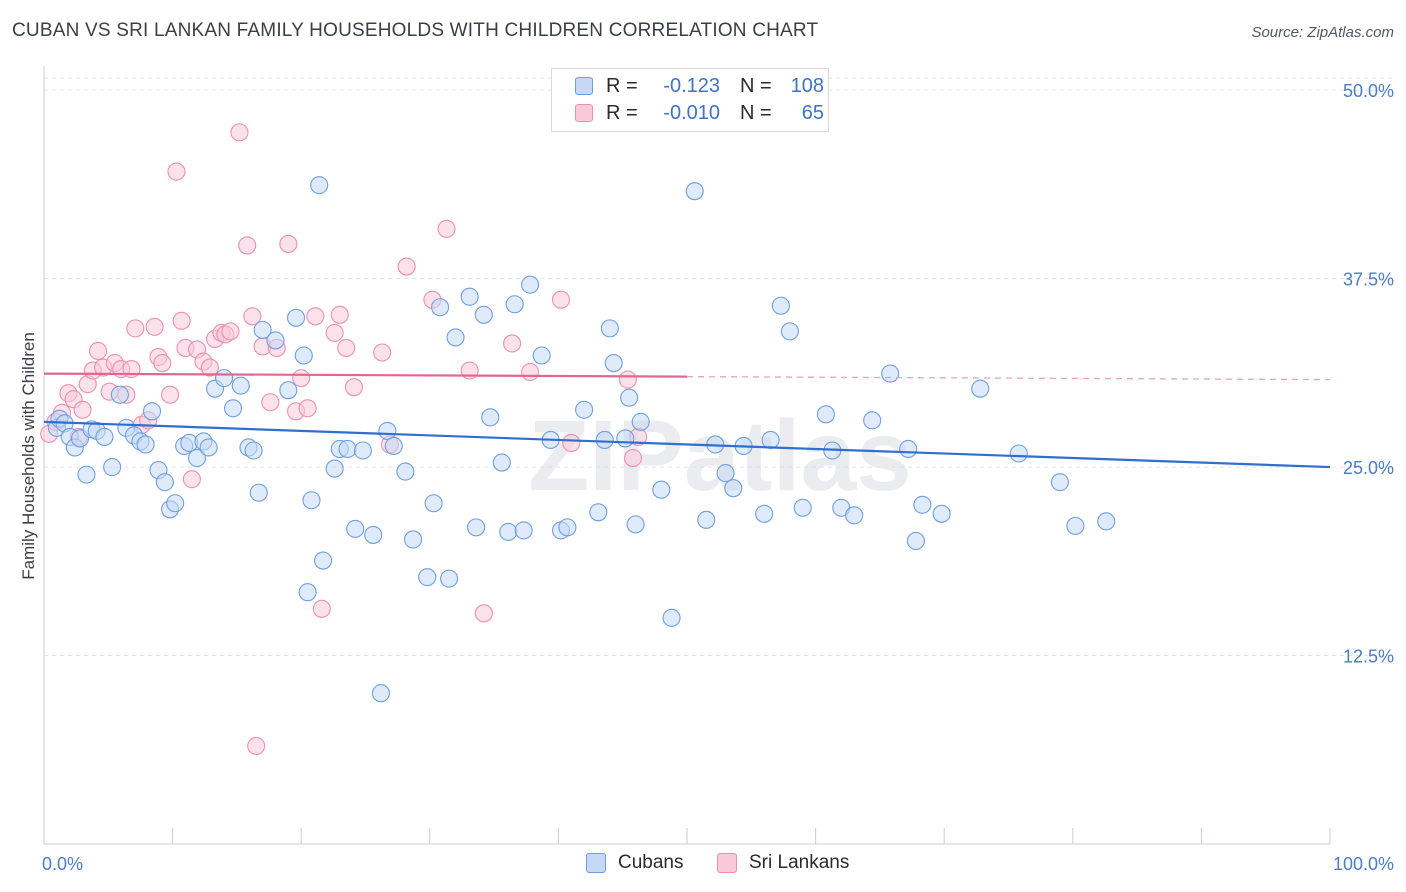 This screenshot has width=1406, height=892. Describe the element at coordinates (807, 85) in the screenshot. I see `n-value: 108` at that location.